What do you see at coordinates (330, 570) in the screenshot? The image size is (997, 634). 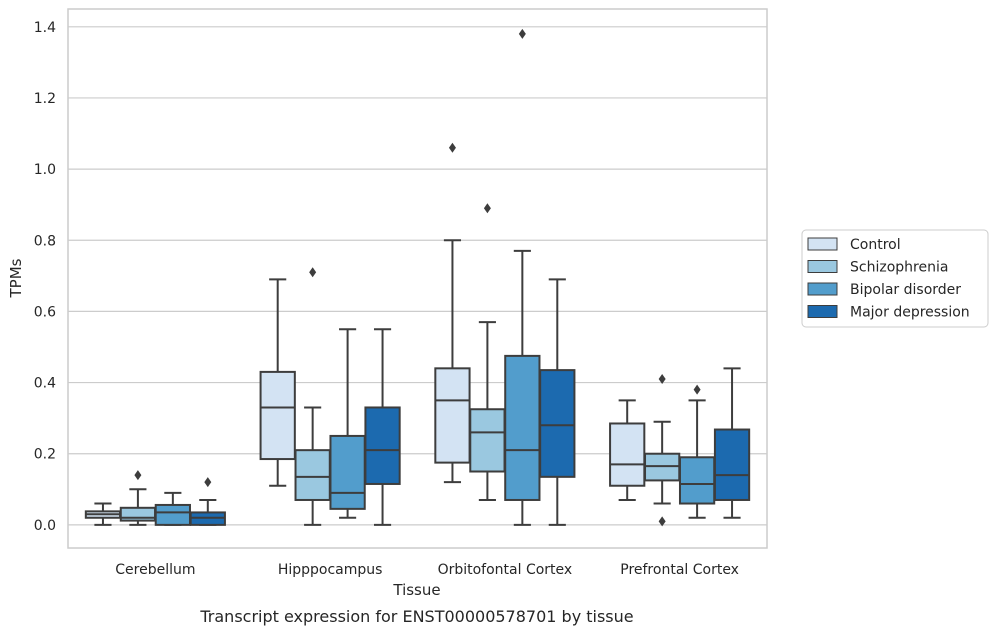 I see `x-tick-label: Hipppocampus` at bounding box center [330, 570].